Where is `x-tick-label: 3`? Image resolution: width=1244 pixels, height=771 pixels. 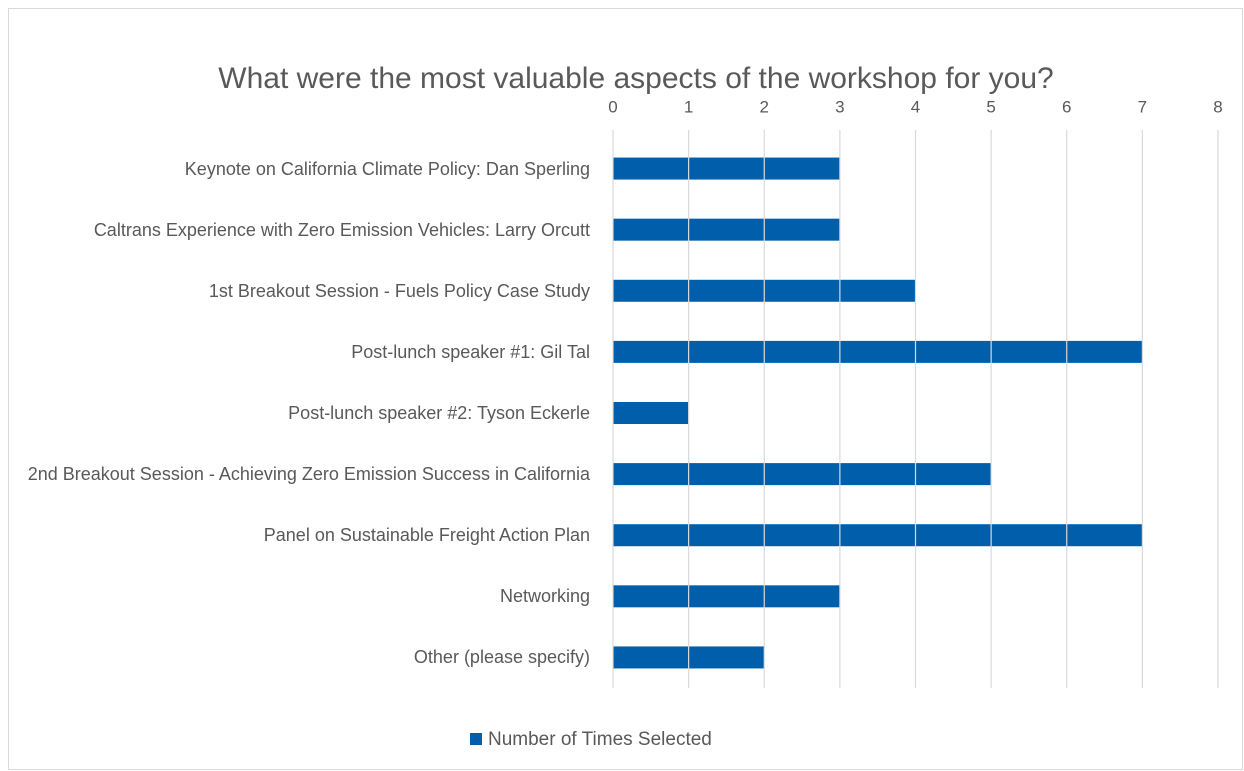 x-tick-label: 3 is located at coordinates (839, 106).